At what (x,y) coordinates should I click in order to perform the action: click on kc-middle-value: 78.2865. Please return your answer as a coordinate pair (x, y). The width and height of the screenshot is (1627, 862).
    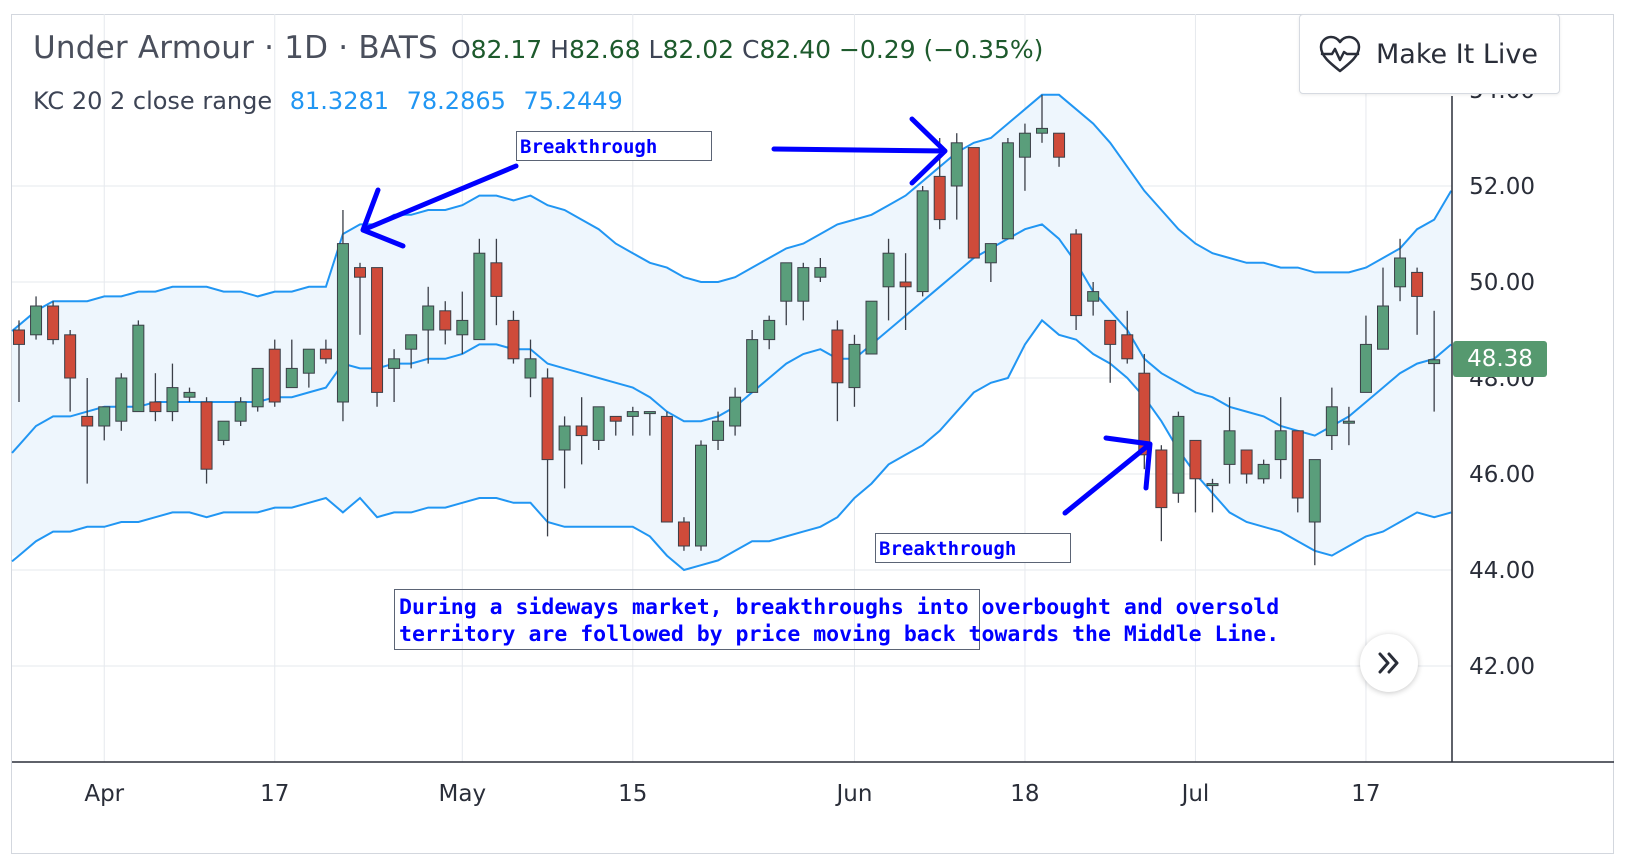
    Looking at the image, I should click on (456, 101).